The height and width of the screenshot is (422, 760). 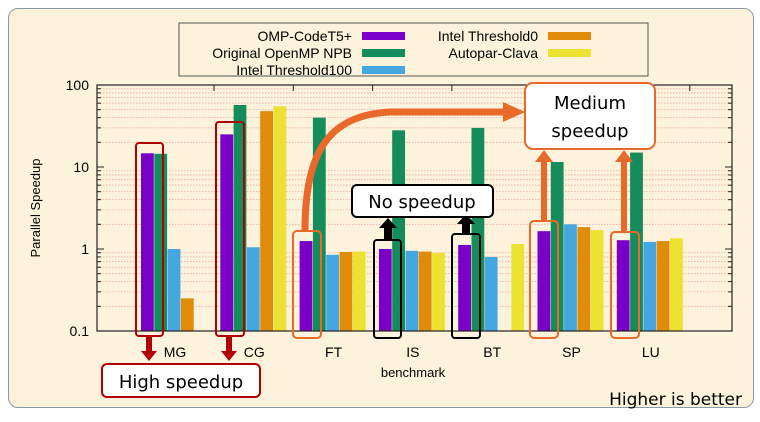 What do you see at coordinates (294, 70) in the screenshot?
I see `legend-label: Intel Threshold100` at bounding box center [294, 70].